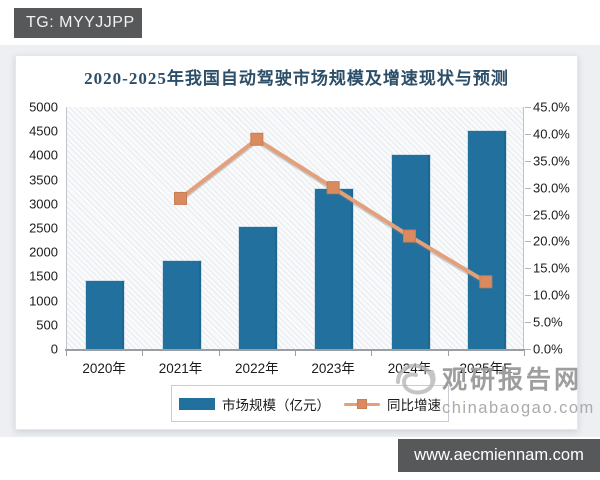 The height and width of the screenshot is (480, 600). Describe the element at coordinates (409, 368) in the screenshot. I see `x-tick-label: 2024年` at that location.